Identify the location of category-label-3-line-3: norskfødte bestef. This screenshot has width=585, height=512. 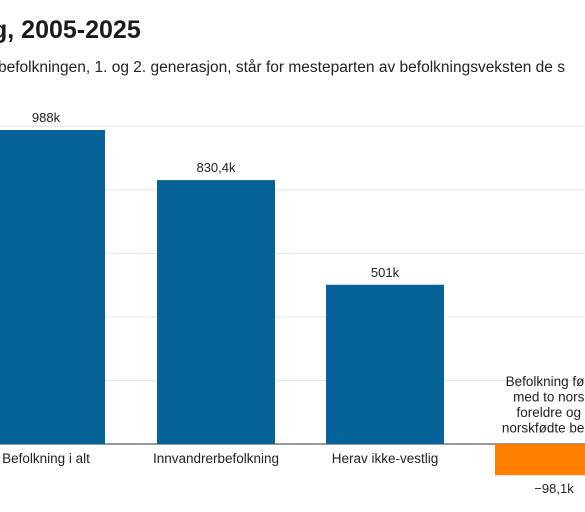
(543, 428).